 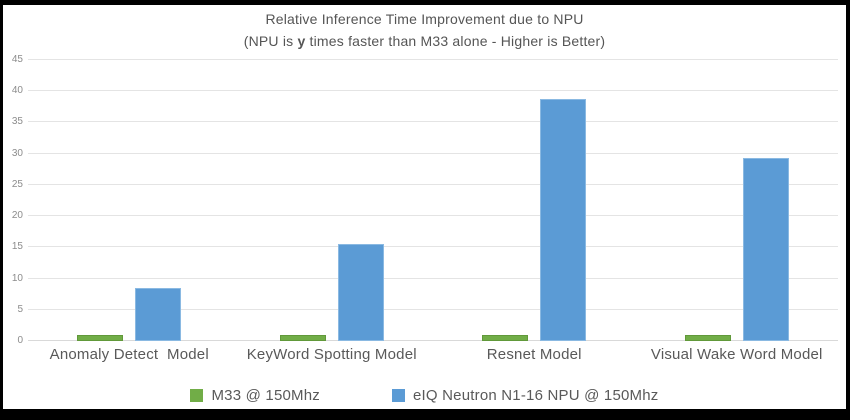 I want to click on x-category-label: Visual Wake Word Model, so click(x=736, y=354).